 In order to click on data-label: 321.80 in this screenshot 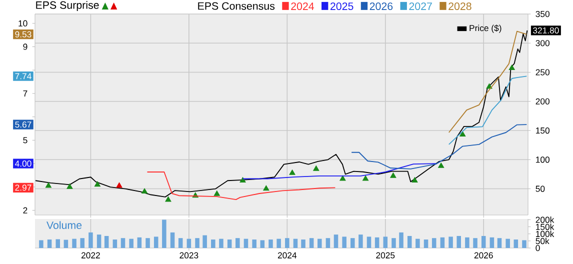, I will do `click(546, 30)`.